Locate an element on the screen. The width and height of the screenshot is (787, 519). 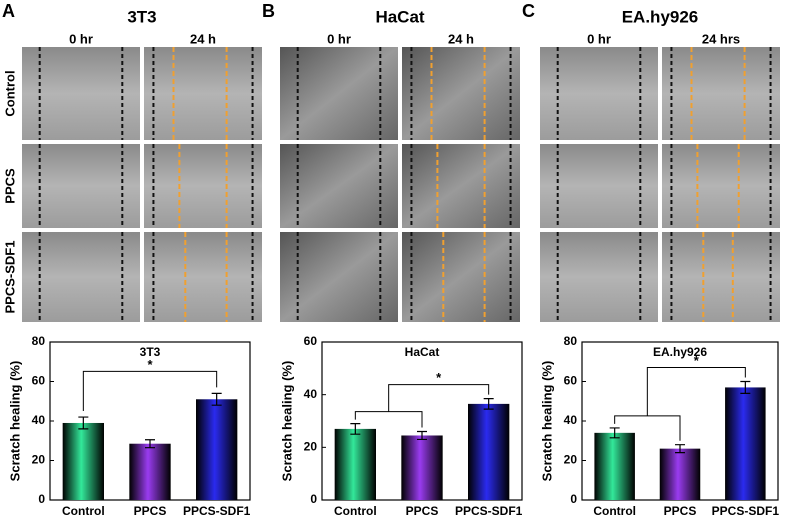
panel-title: EA.hy926 is located at coordinates (660, 16).